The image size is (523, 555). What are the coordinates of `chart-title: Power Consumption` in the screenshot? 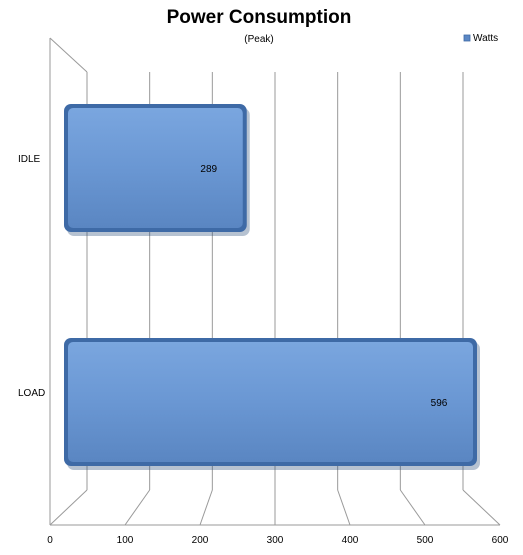 It's located at (259, 17).